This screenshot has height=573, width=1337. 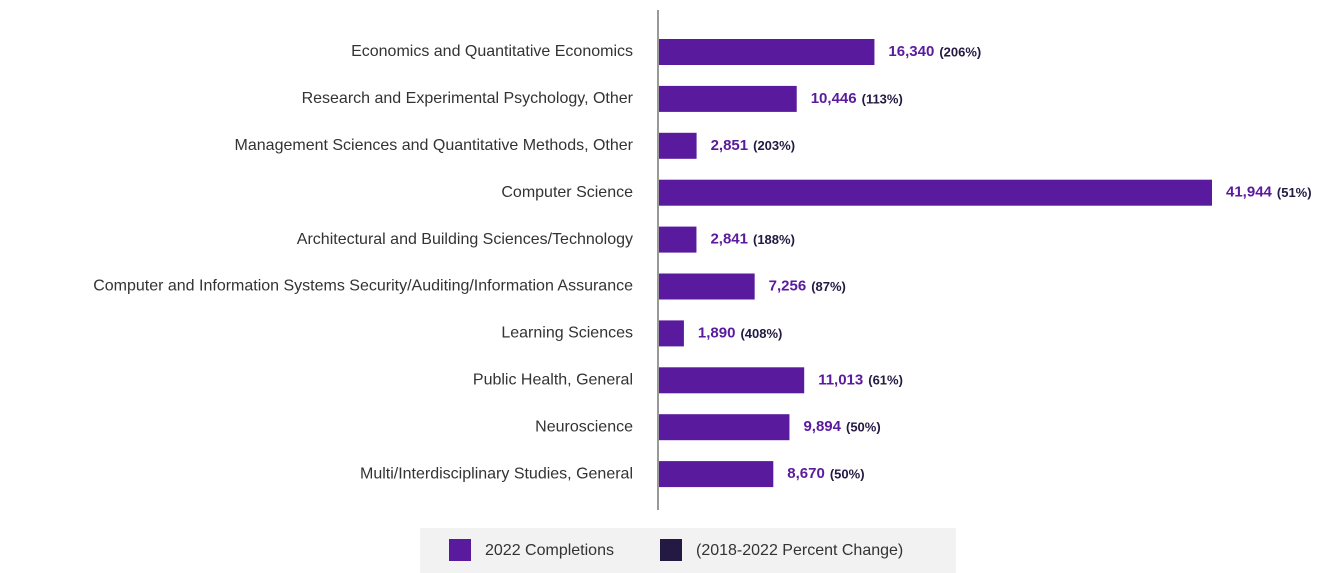 I want to click on category-label: Learning Sciences, so click(x=567, y=333).